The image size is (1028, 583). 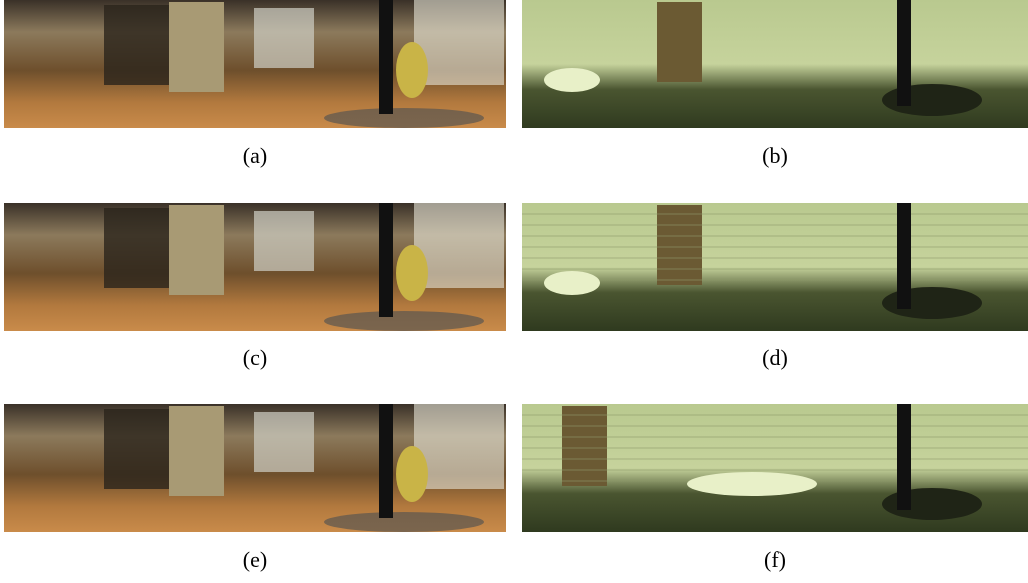 What do you see at coordinates (775, 155) in the screenshot?
I see `caption: (b)` at bounding box center [775, 155].